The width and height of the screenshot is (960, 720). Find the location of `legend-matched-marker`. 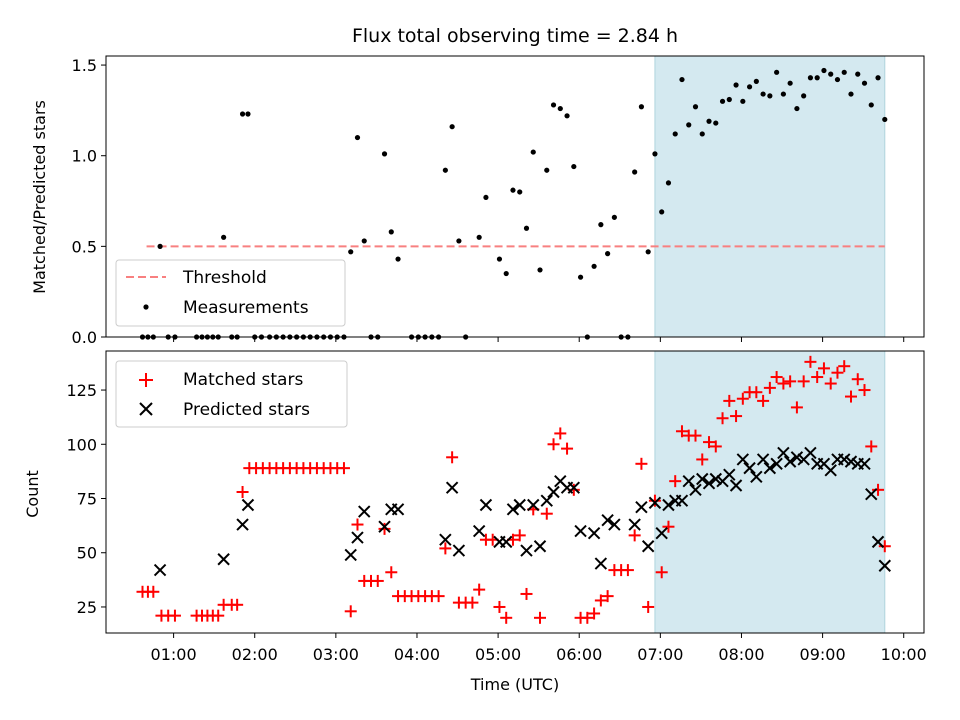

legend-matched-marker is located at coordinates (146, 380).